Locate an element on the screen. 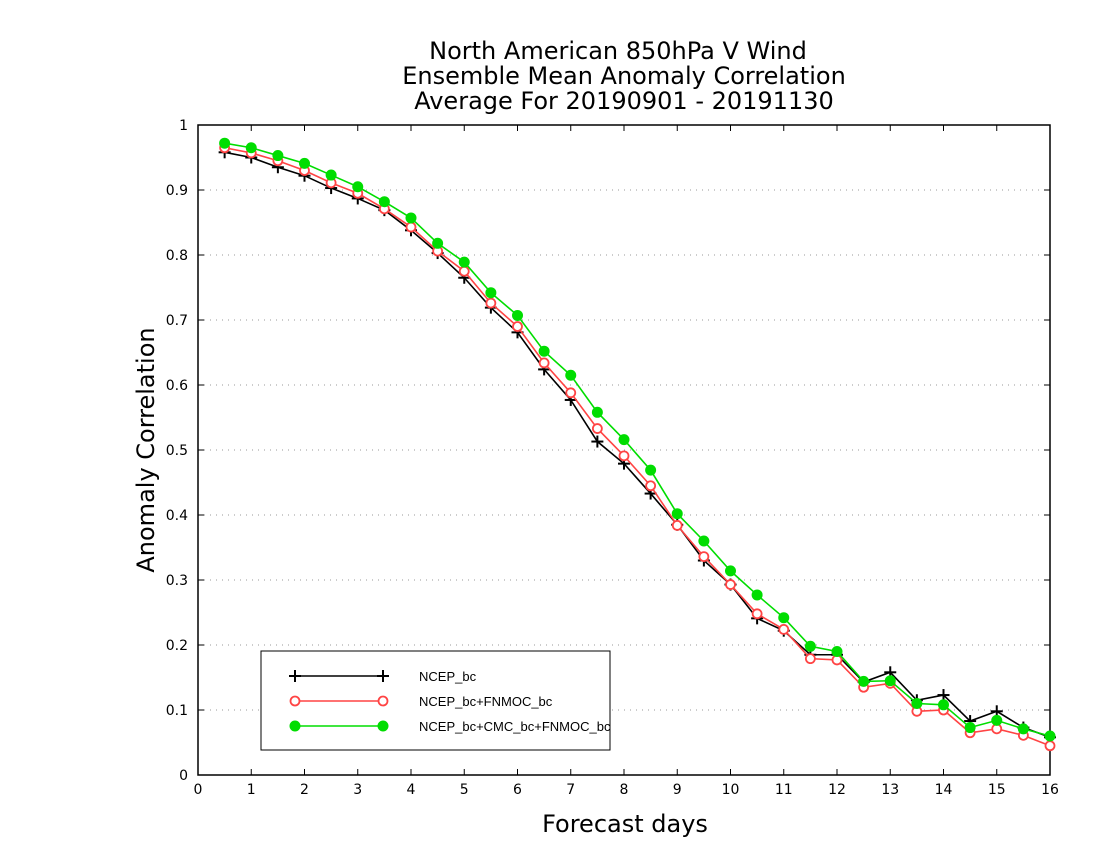 Image resolution: width=1100 pixels, height=850 pixels. x-tick-label-9: 9 is located at coordinates (677, 790).